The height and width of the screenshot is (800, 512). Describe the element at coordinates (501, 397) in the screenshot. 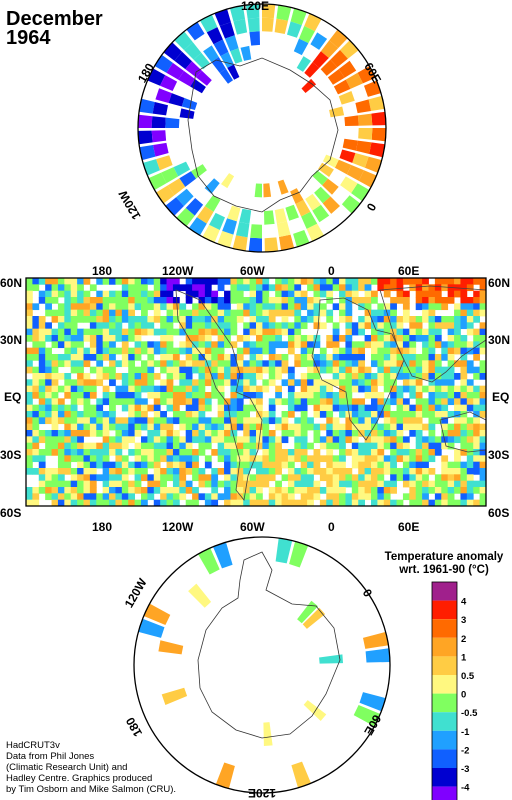

I see `right-lat-eq: EQ` at that location.